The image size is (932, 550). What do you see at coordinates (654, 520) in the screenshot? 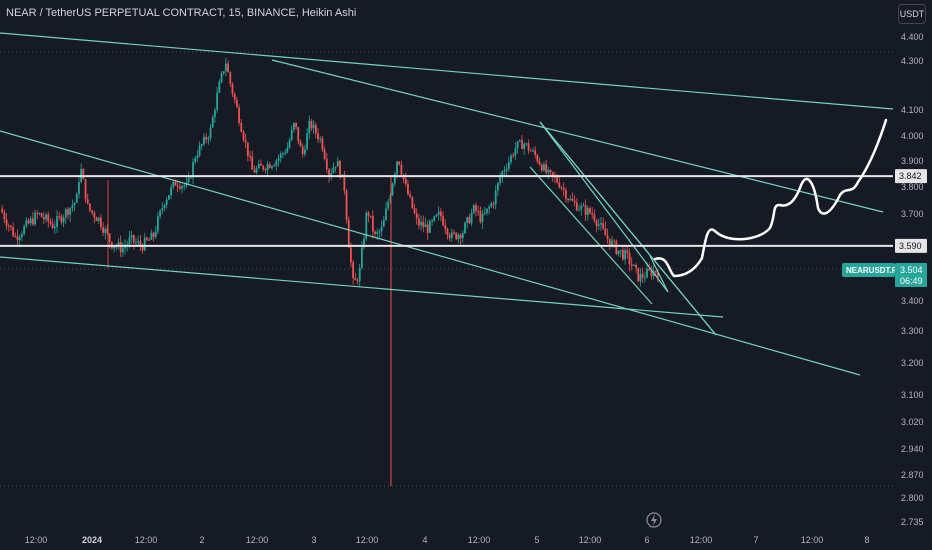
I see `lightning-icon-ring` at bounding box center [654, 520].